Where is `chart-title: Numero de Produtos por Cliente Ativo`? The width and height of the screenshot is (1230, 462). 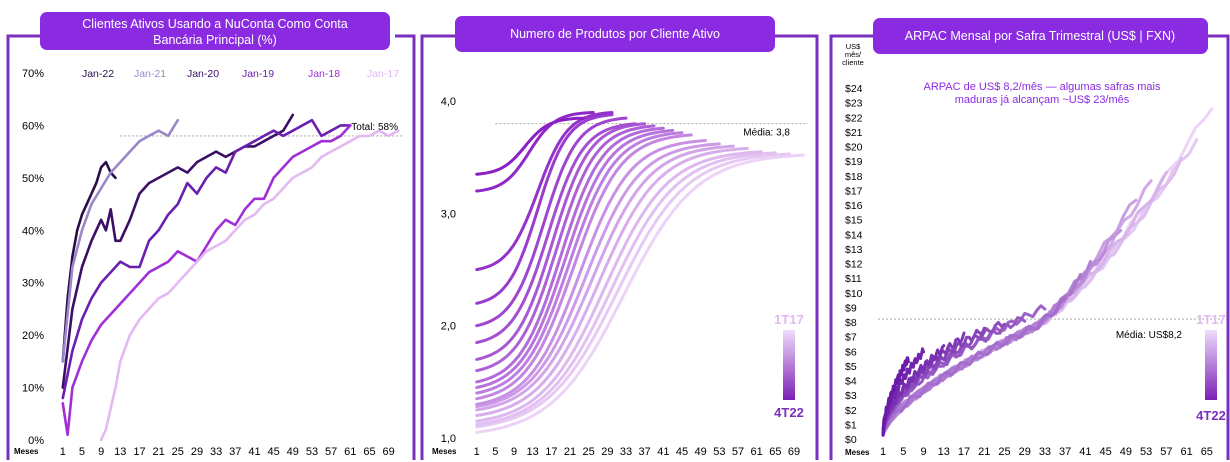 chart-title: Numero de Produtos por Cliente Ativo is located at coordinates (615, 34).